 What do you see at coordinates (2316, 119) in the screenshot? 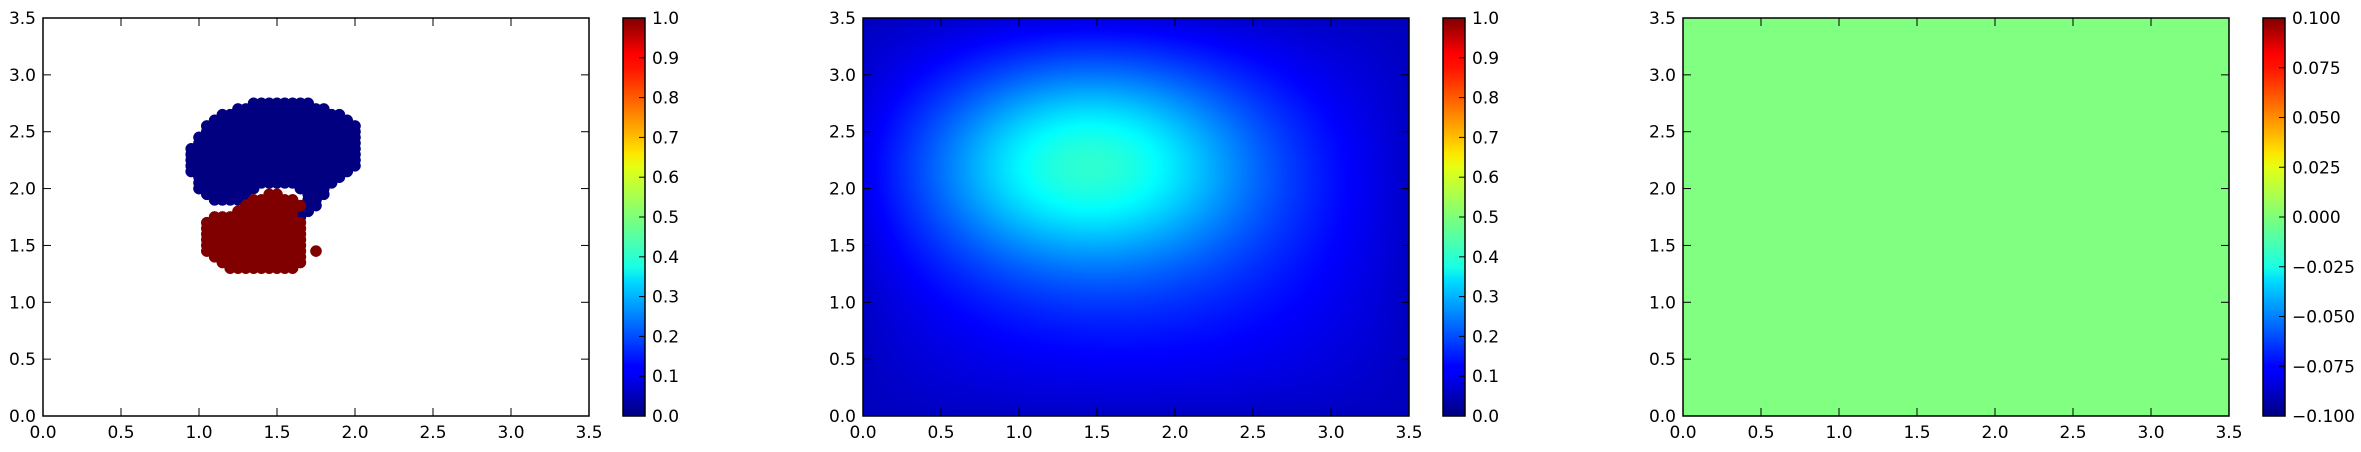
I see `colorbar-tick-label: 0.050` at bounding box center [2316, 119].